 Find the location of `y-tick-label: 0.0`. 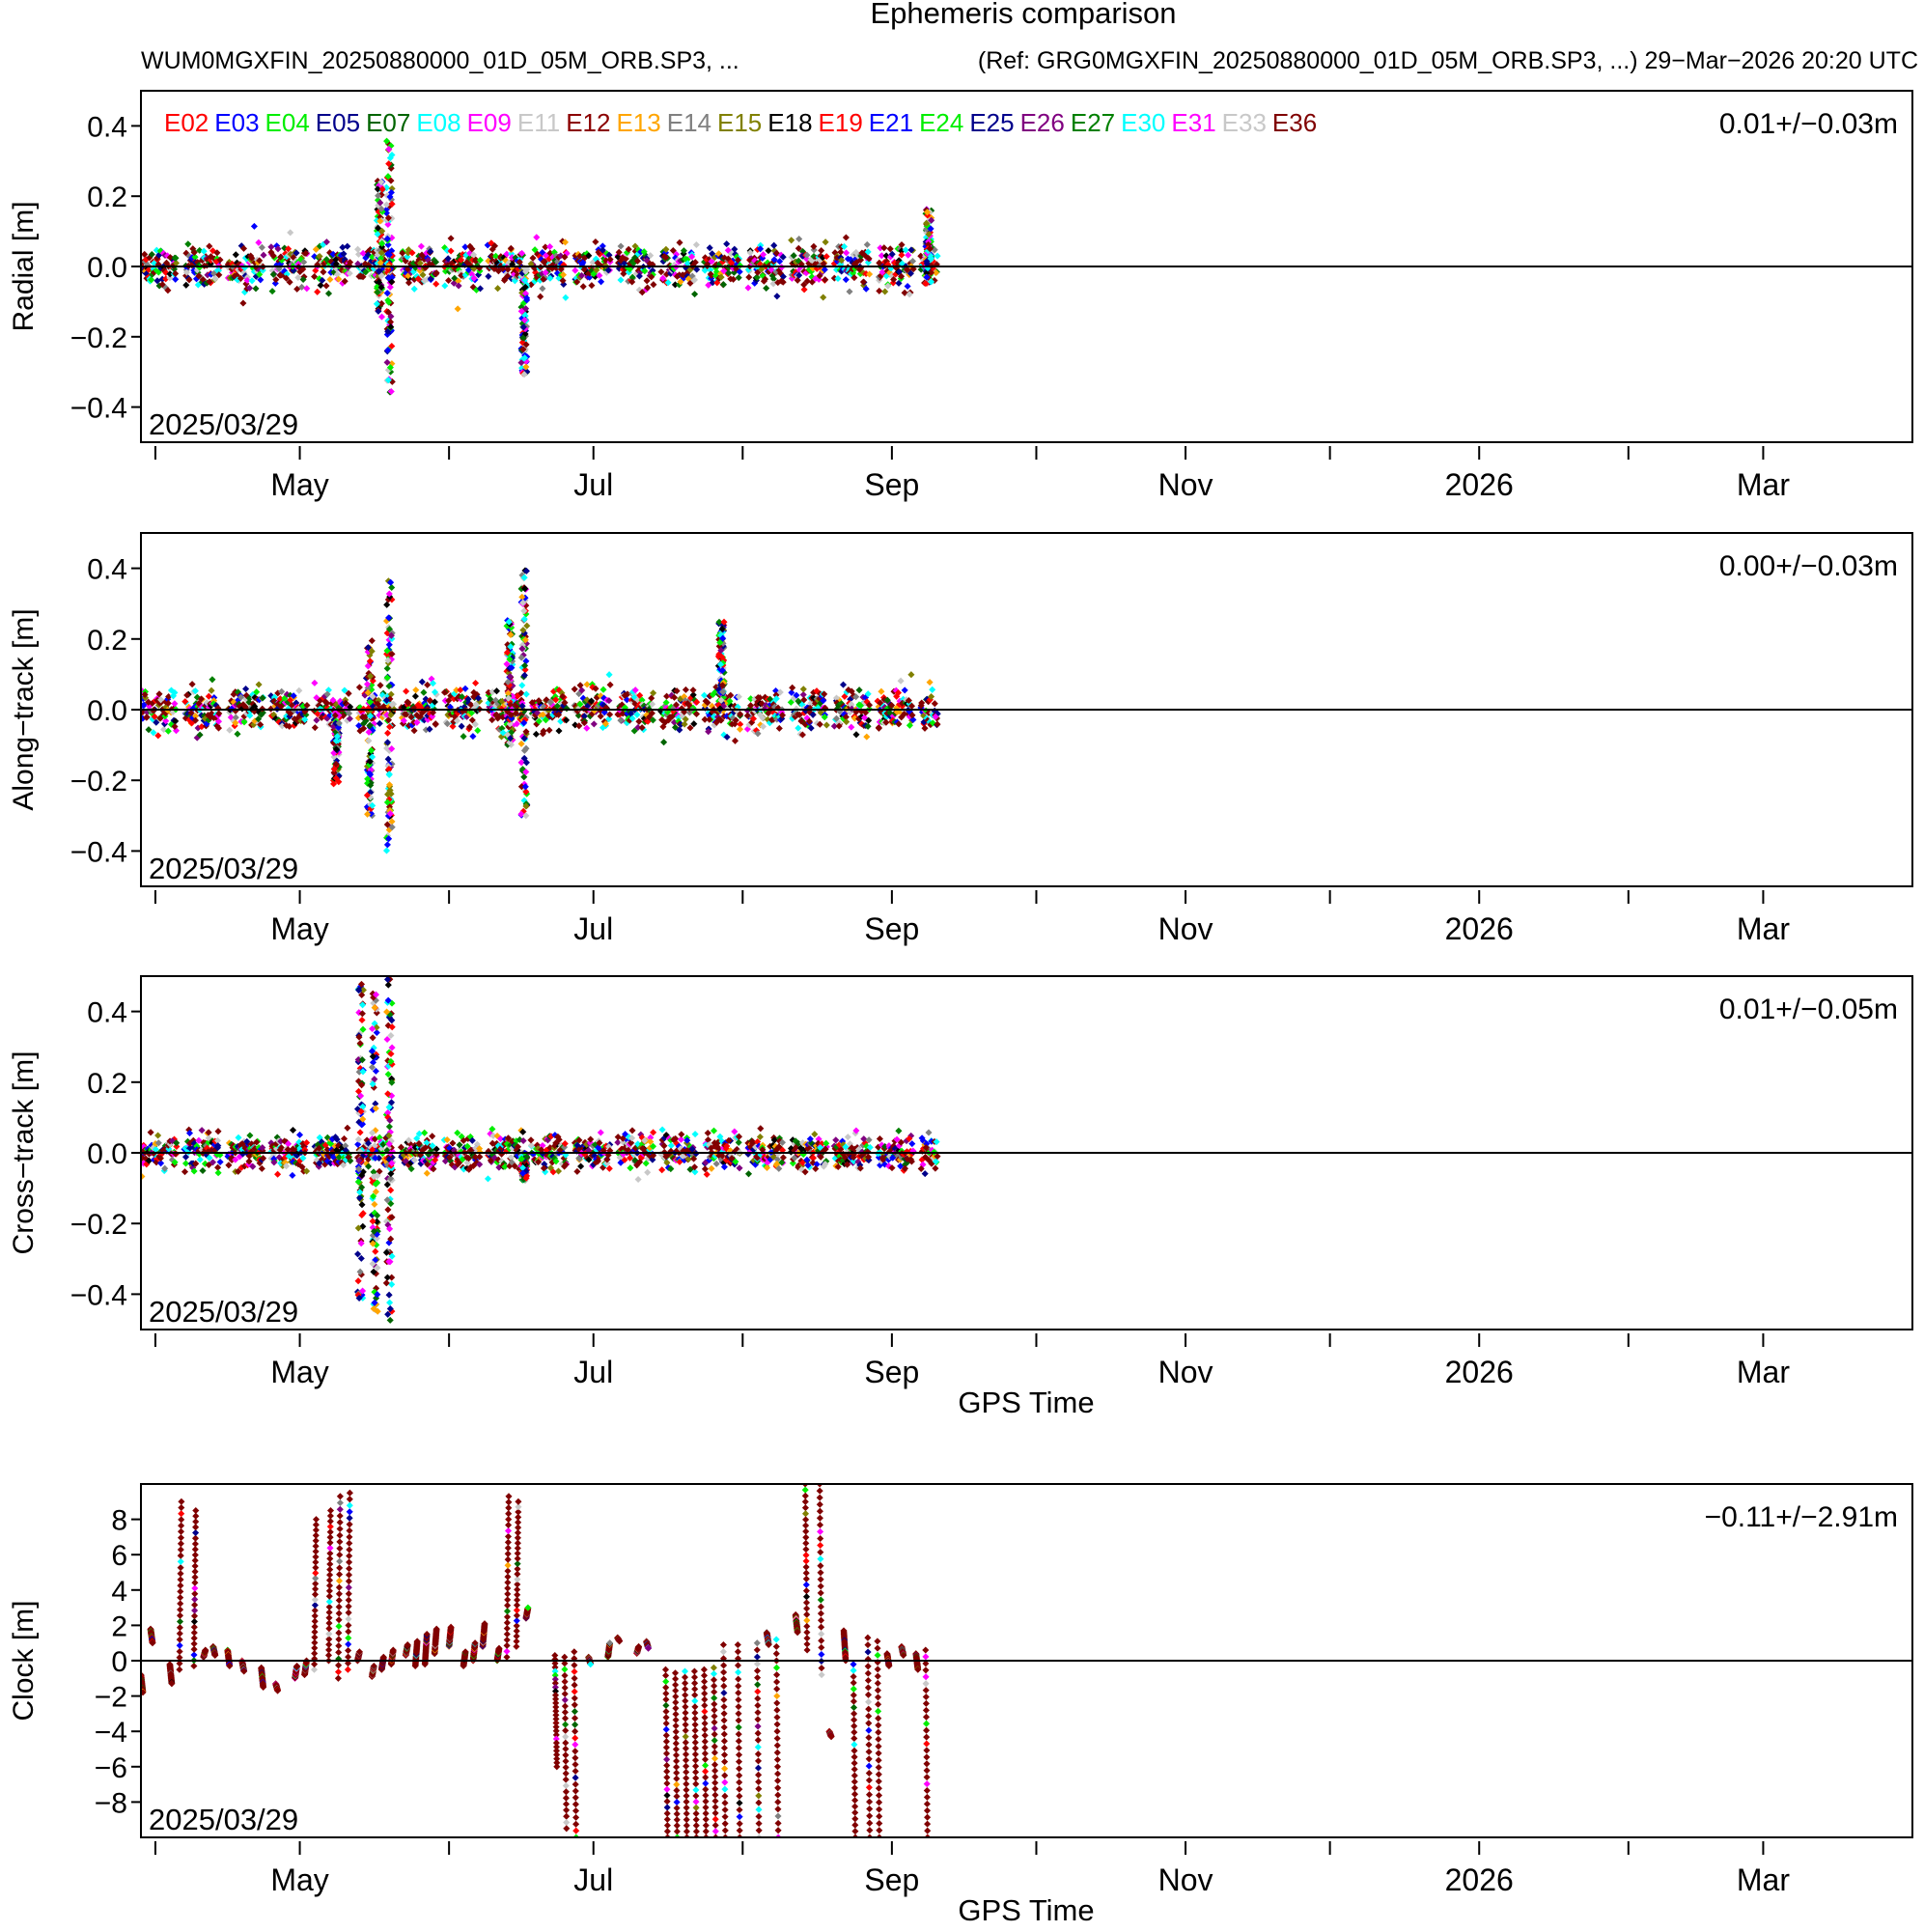

y-tick-label: 0.0 is located at coordinates (107, 711).